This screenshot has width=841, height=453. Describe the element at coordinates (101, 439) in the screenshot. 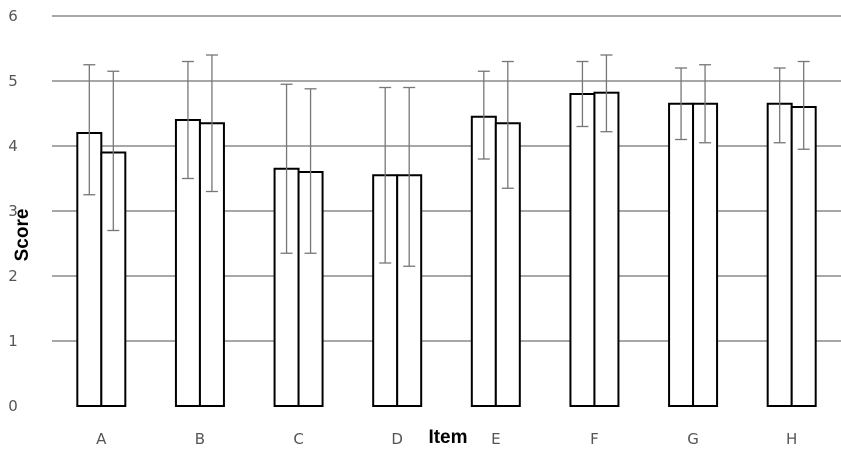

I see `x-tick-label: A` at that location.